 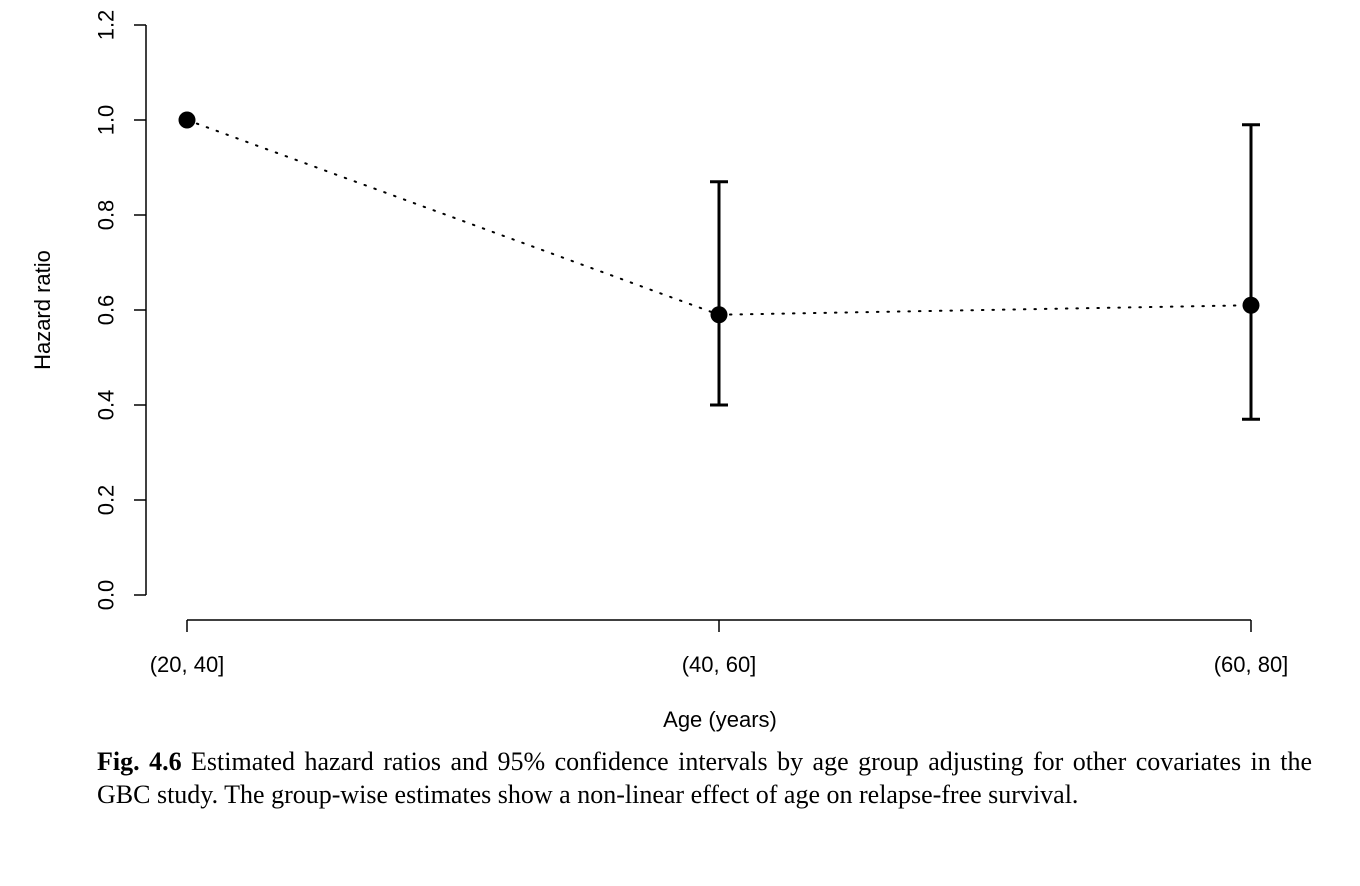 I want to click on y-tick-label: 0.2, so click(x=106, y=500).